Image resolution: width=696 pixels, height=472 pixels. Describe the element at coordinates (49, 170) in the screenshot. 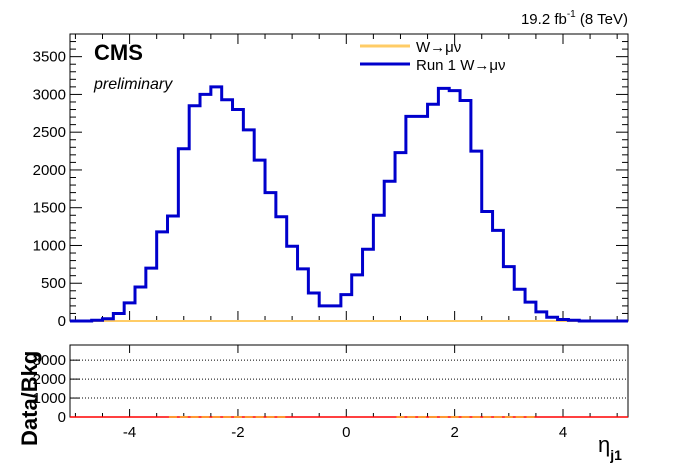

I see `y-tick-label: 2000` at that location.